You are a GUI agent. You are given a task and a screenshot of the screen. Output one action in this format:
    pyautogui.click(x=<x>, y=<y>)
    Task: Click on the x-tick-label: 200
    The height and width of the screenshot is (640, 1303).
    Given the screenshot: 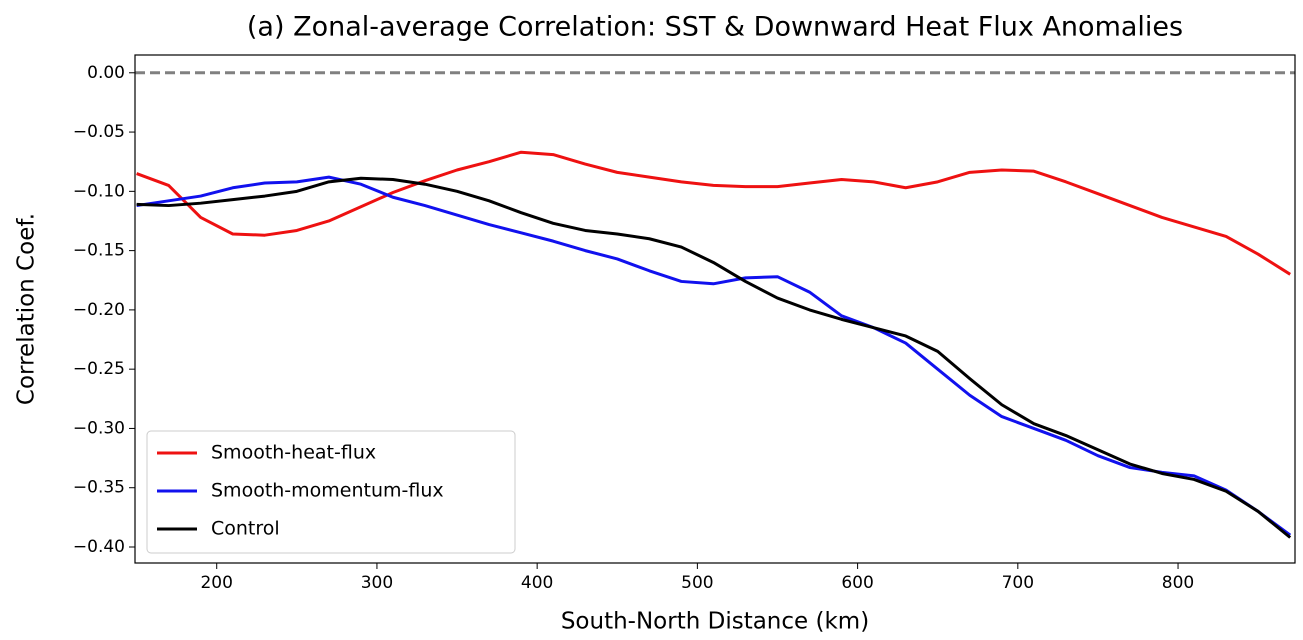 What is the action you would take?
    pyautogui.click(x=216, y=583)
    